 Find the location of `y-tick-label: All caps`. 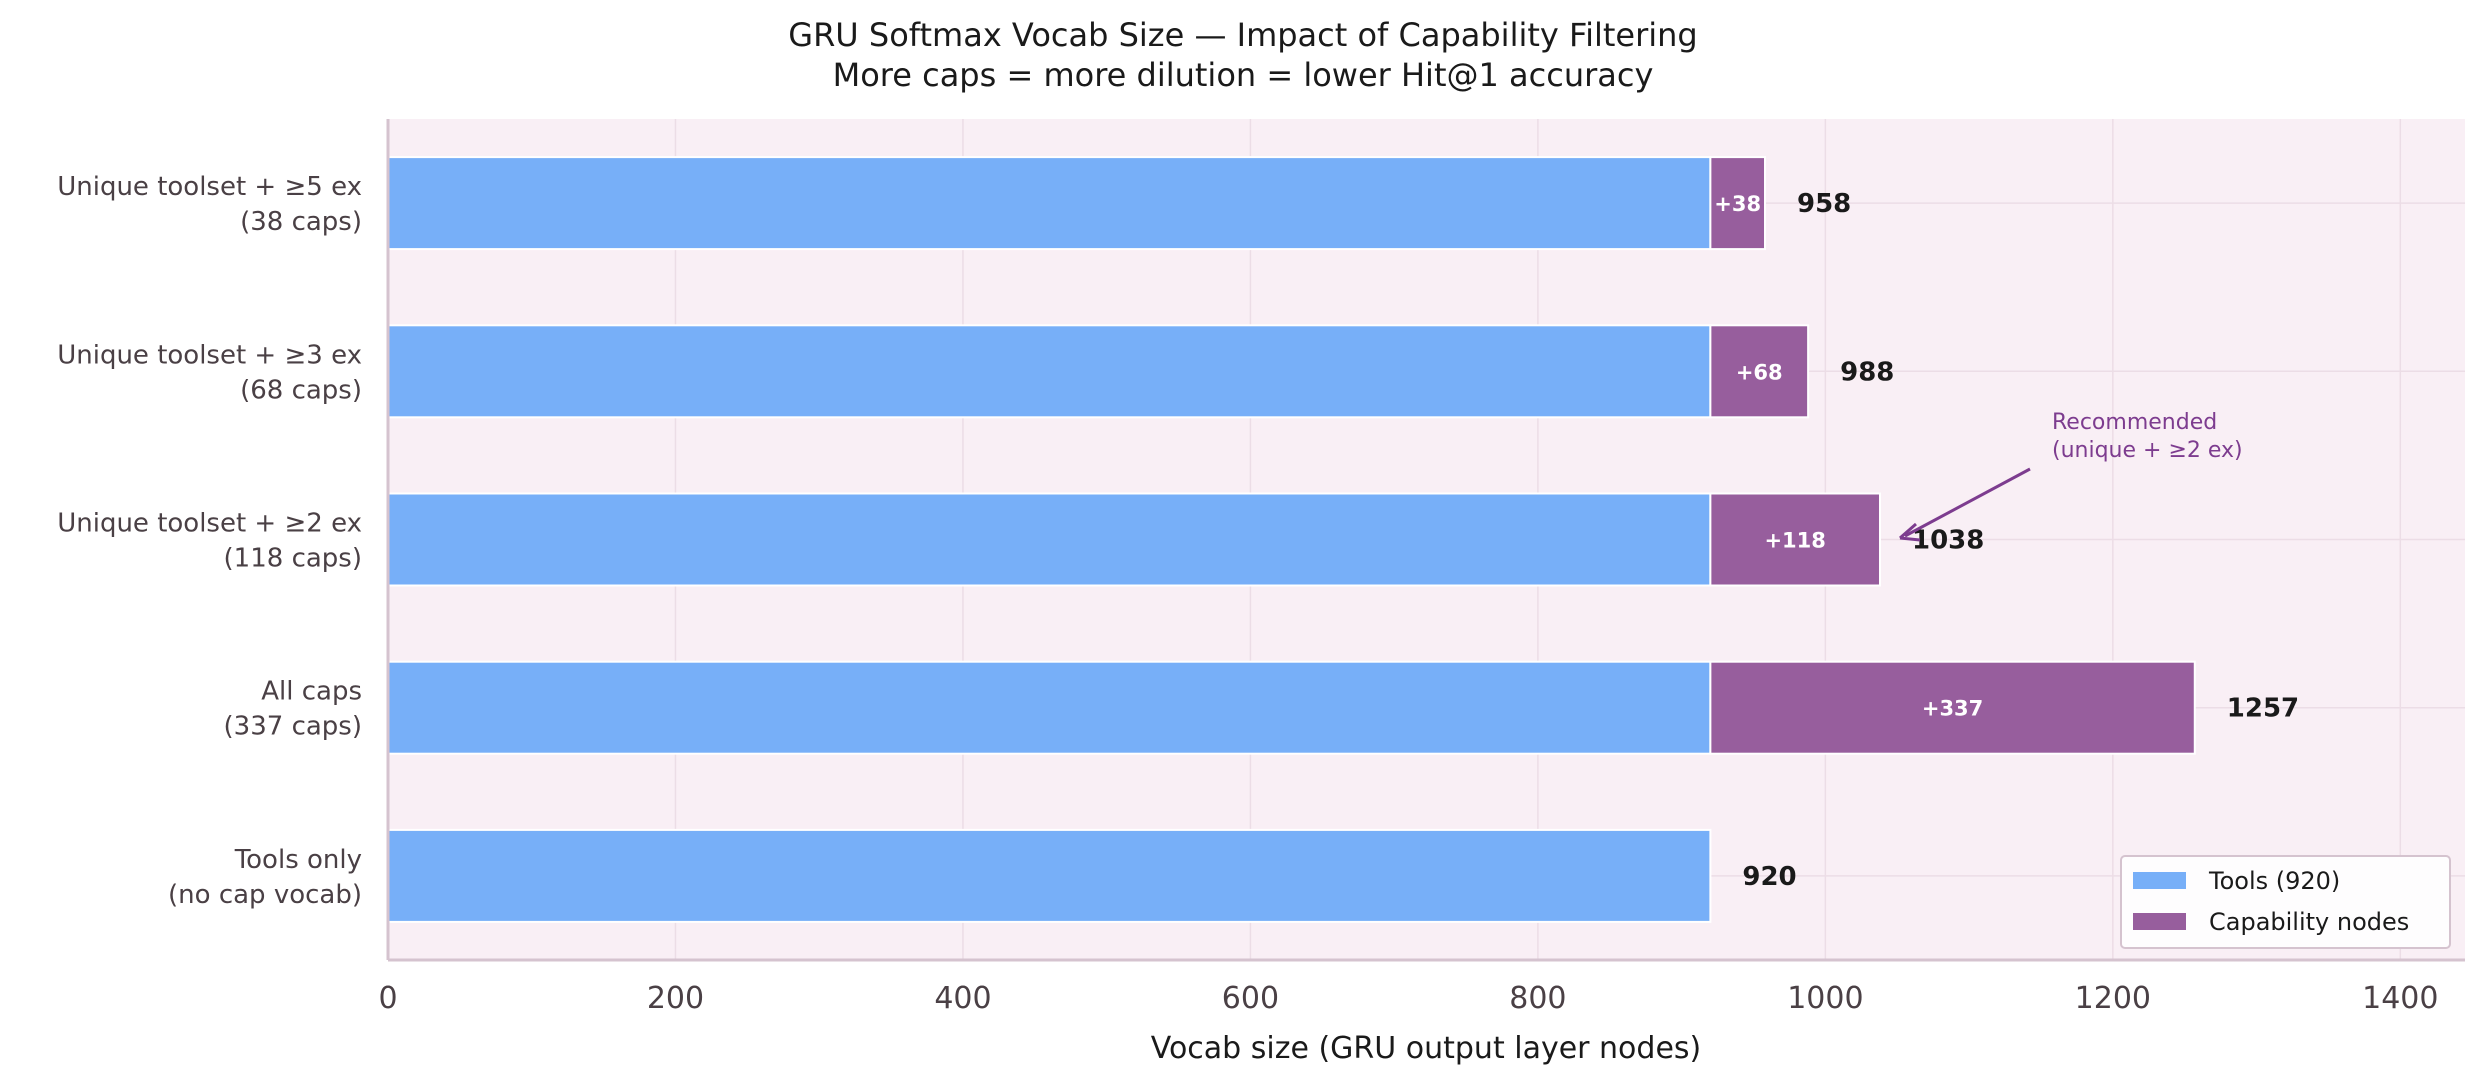

y-tick-label: All caps is located at coordinates (311, 692).